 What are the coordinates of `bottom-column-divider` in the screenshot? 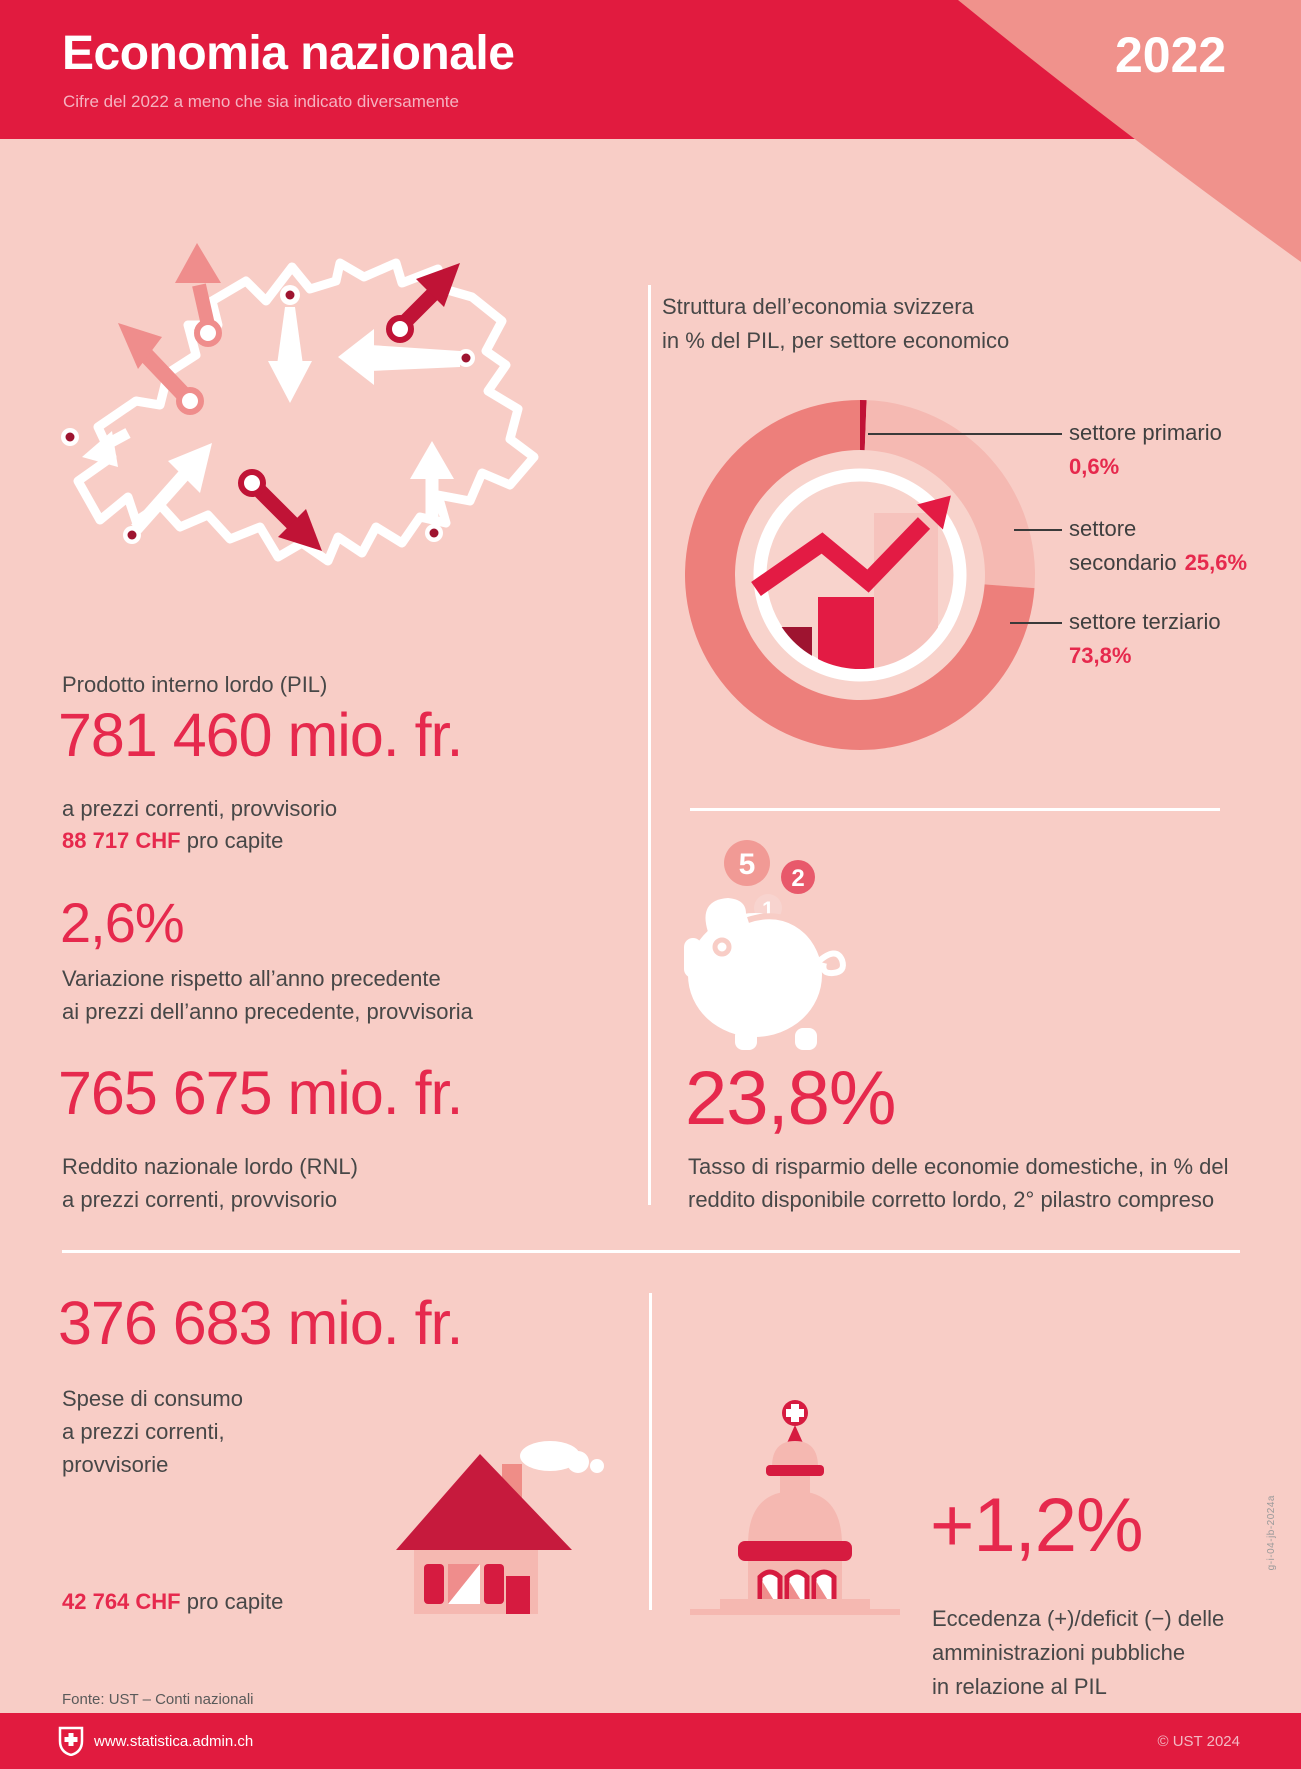 It's located at (650, 1451).